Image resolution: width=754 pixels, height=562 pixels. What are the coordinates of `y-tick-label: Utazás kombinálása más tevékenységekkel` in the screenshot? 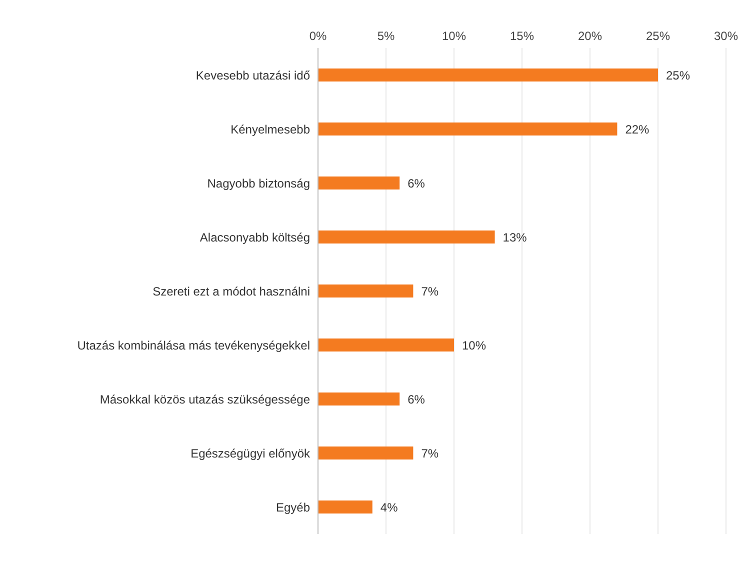 It's located at (193, 345).